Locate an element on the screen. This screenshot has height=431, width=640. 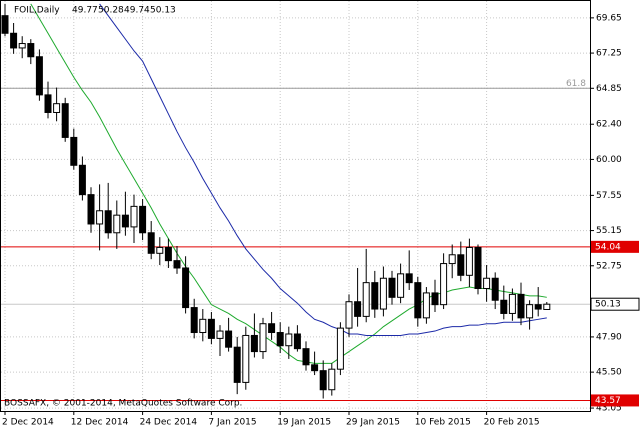
x-tick-label: 12 Dec 2014 is located at coordinates (100, 423).